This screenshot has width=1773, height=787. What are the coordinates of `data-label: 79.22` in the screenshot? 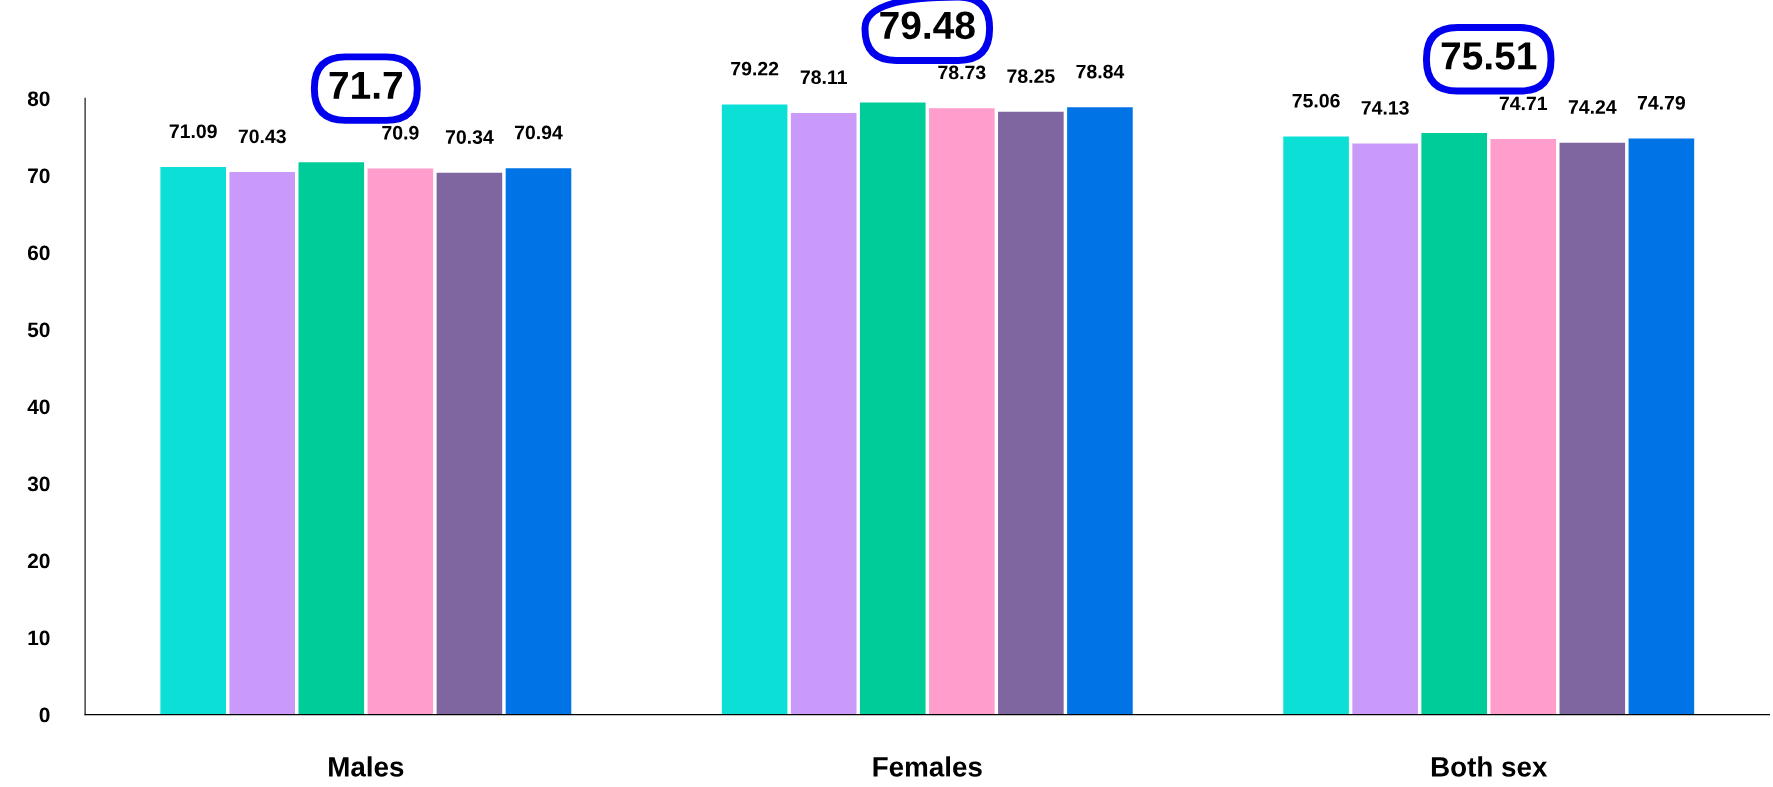 It's located at (755, 68).